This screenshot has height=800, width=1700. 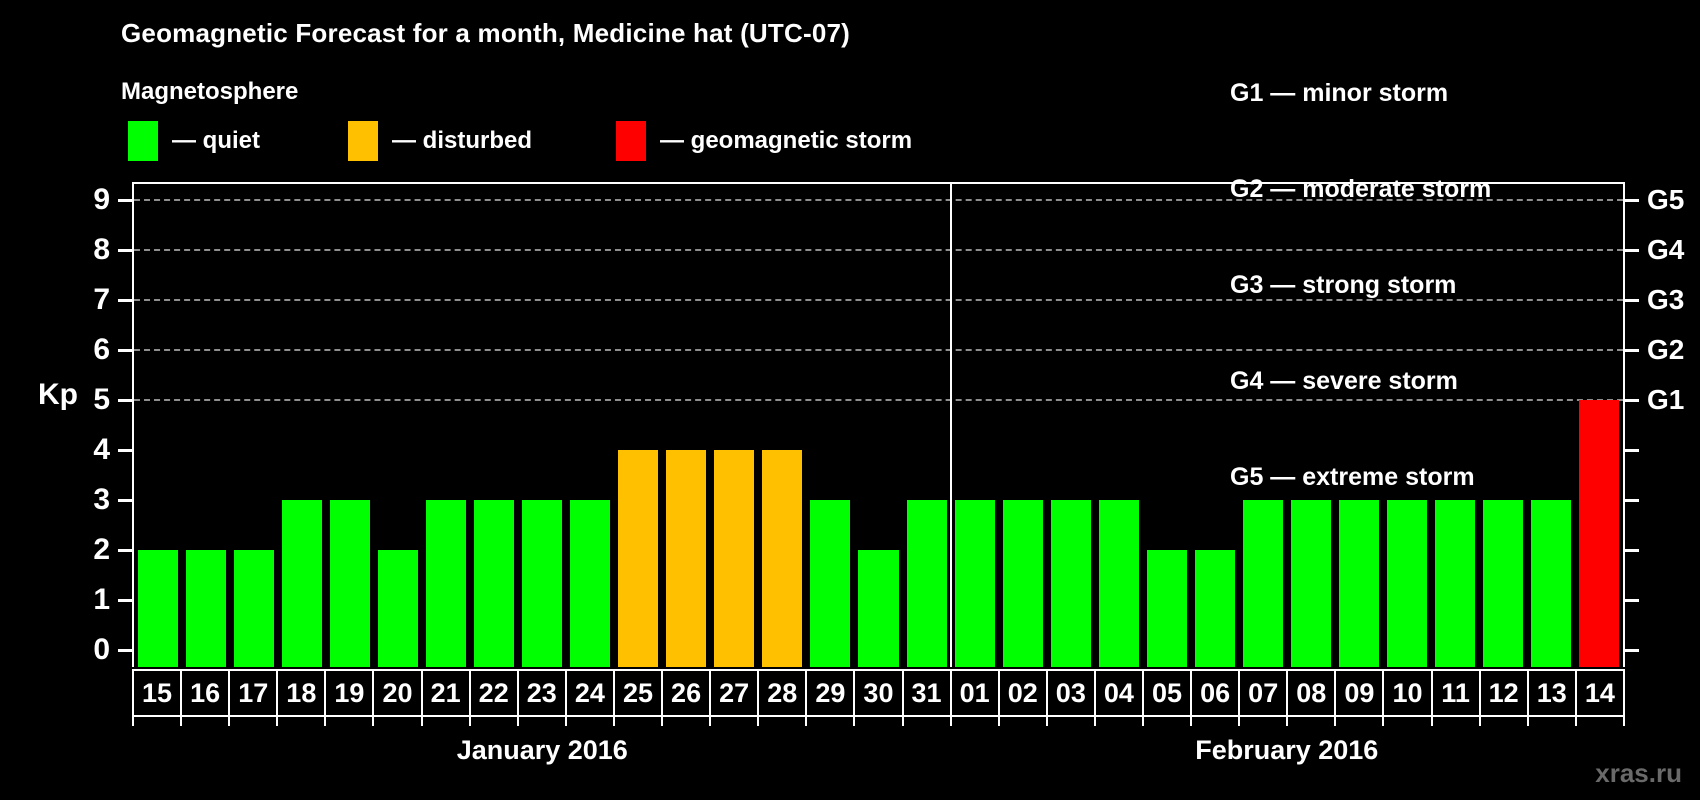 What do you see at coordinates (1311, 697) in the screenshot?
I see `day-label-08: 08` at bounding box center [1311, 697].